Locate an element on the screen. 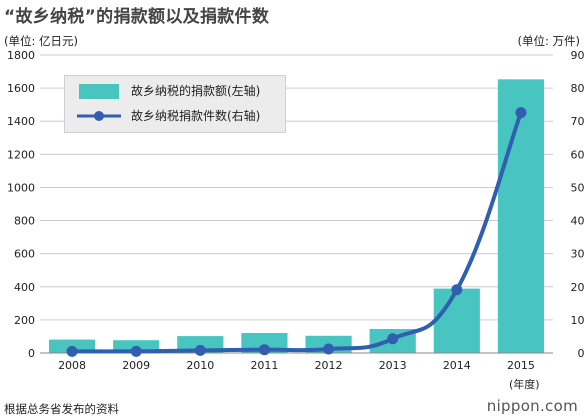  legend-label-donation-amount: 故乡纳税的捐款额(左轴) is located at coordinates (196, 91).